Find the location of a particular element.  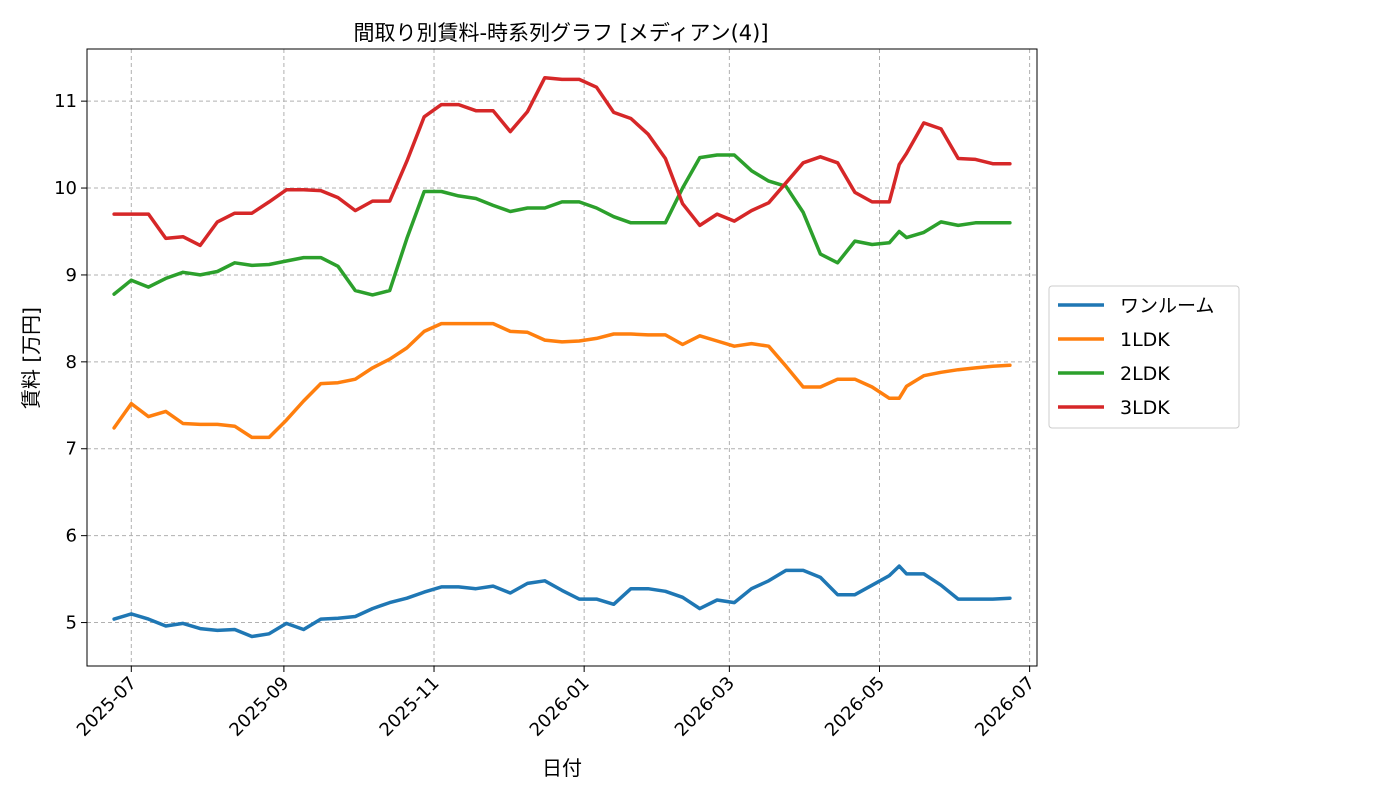

y-axis: 5 6 7 8 9 10 11 is located at coordinates (70, 362).